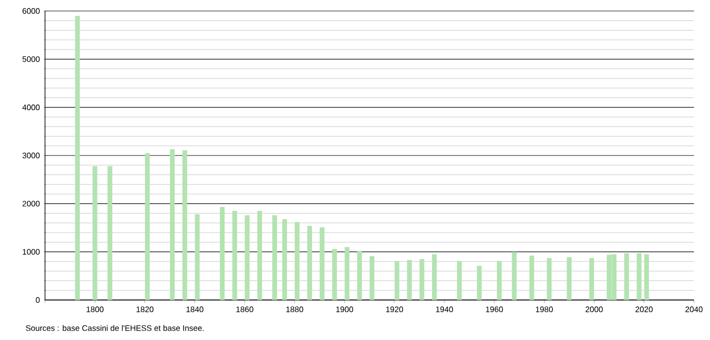 This screenshot has width=710, height=340. Describe the element at coordinates (95, 309) in the screenshot. I see `x-tick-label: 1800` at that location.